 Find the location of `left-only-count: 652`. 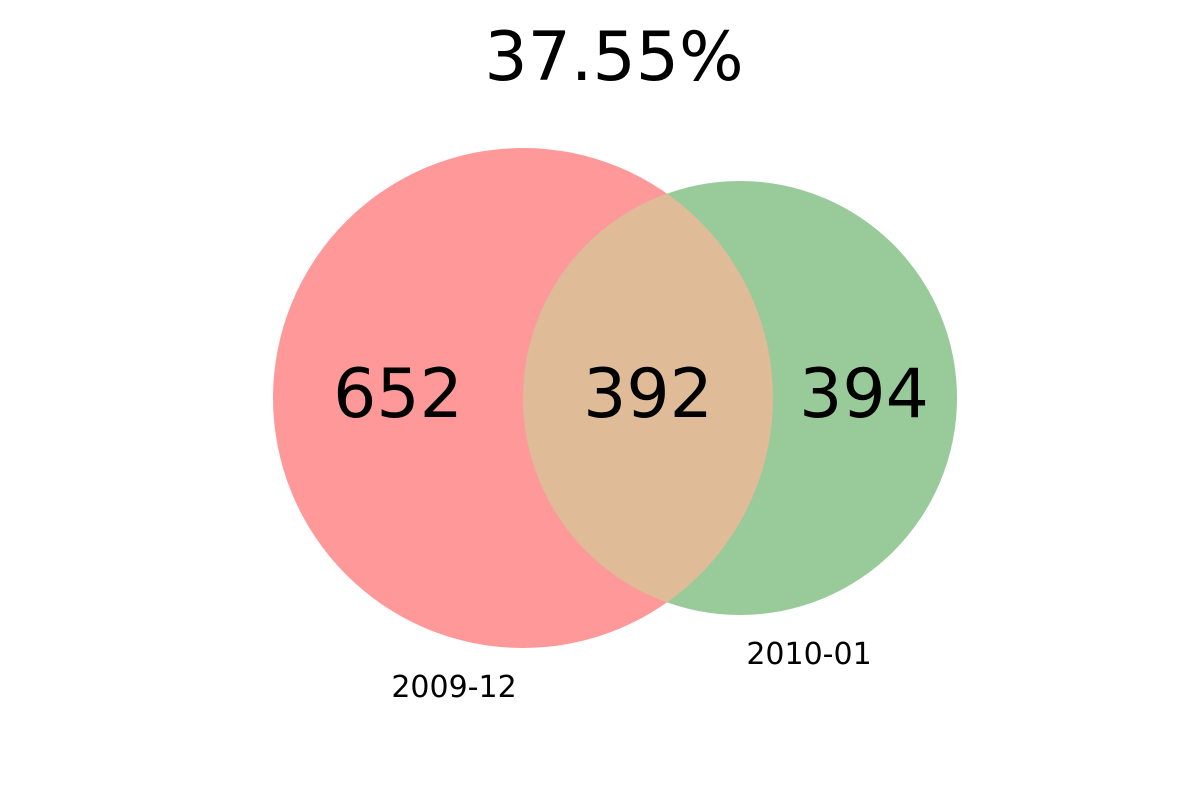

left-only-count: 652 is located at coordinates (398, 394).